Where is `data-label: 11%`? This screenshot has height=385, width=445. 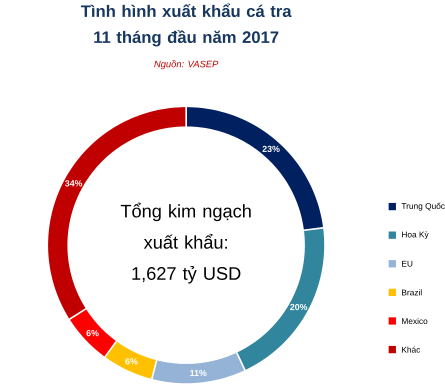
data-label: 11% is located at coordinates (198, 373).